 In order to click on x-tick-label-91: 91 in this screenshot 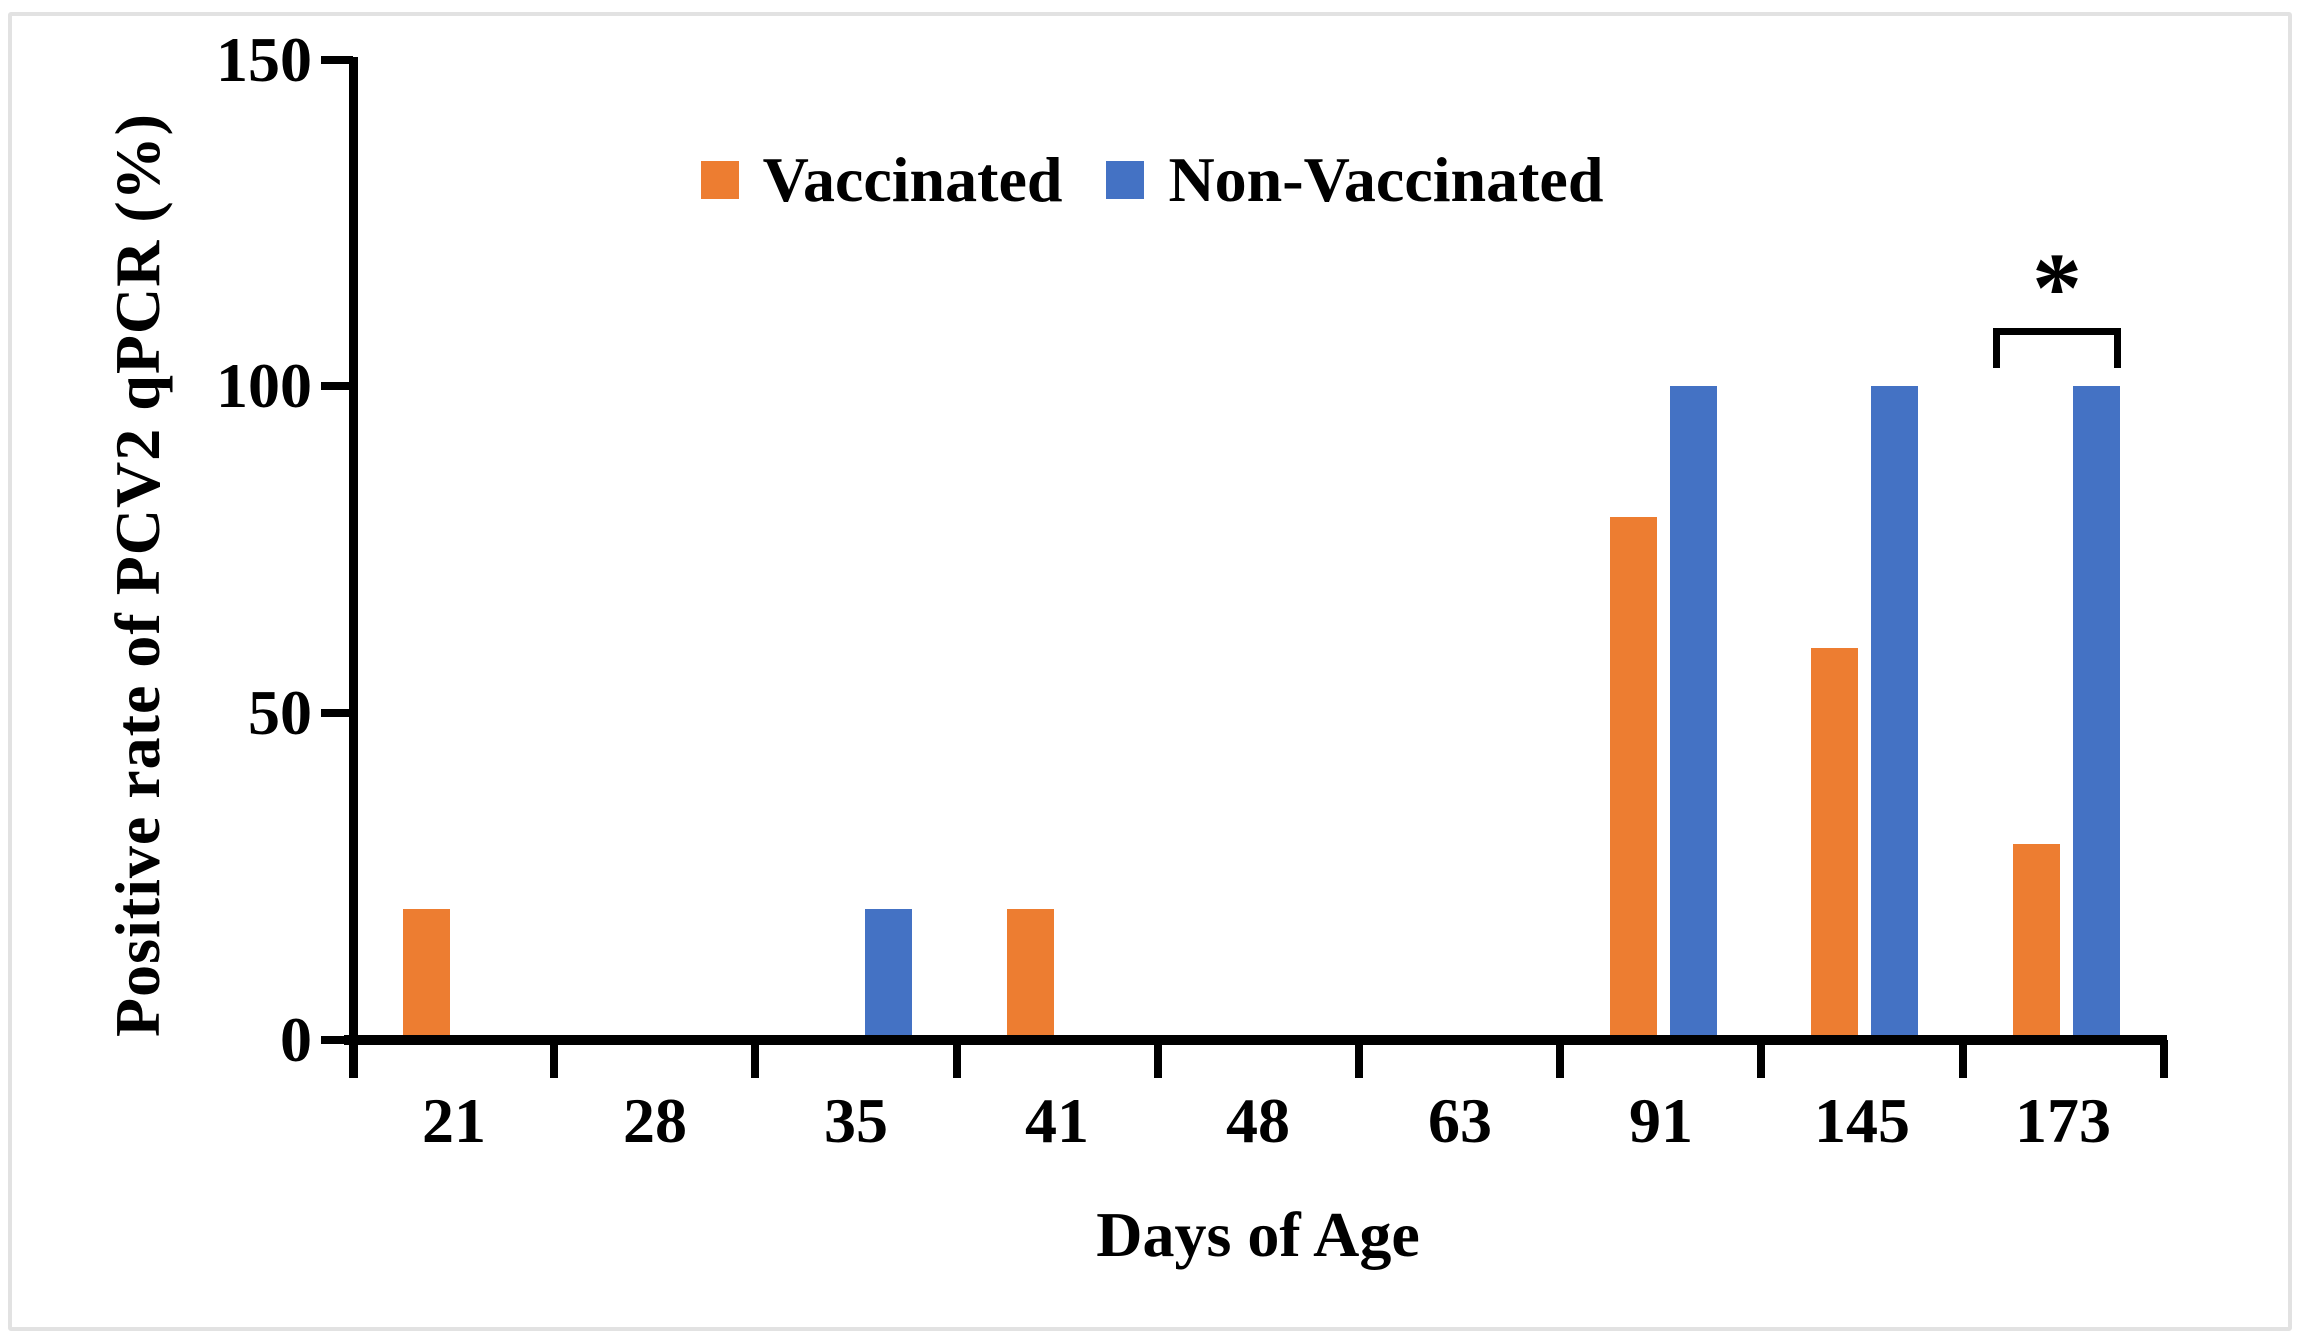, I will do `click(1661, 1120)`.